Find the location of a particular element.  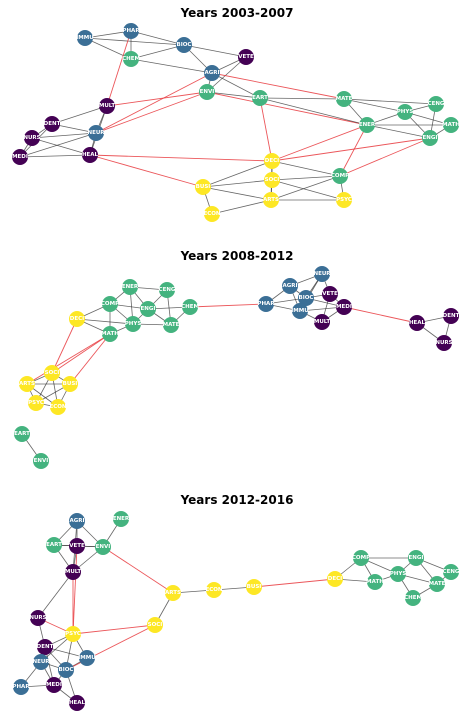

node-agri: AGRI is located at coordinates (77, 521).